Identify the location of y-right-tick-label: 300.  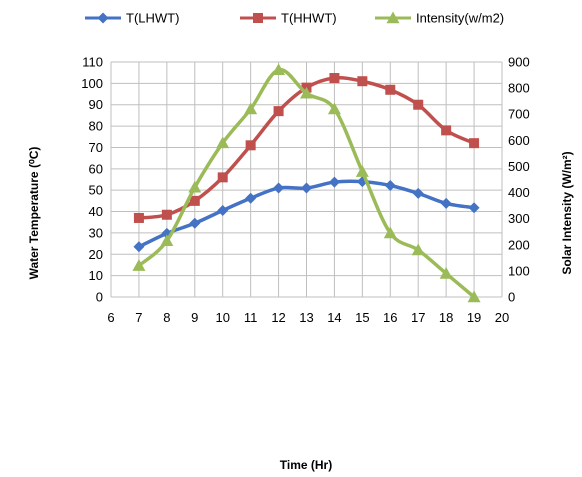
(519, 218).